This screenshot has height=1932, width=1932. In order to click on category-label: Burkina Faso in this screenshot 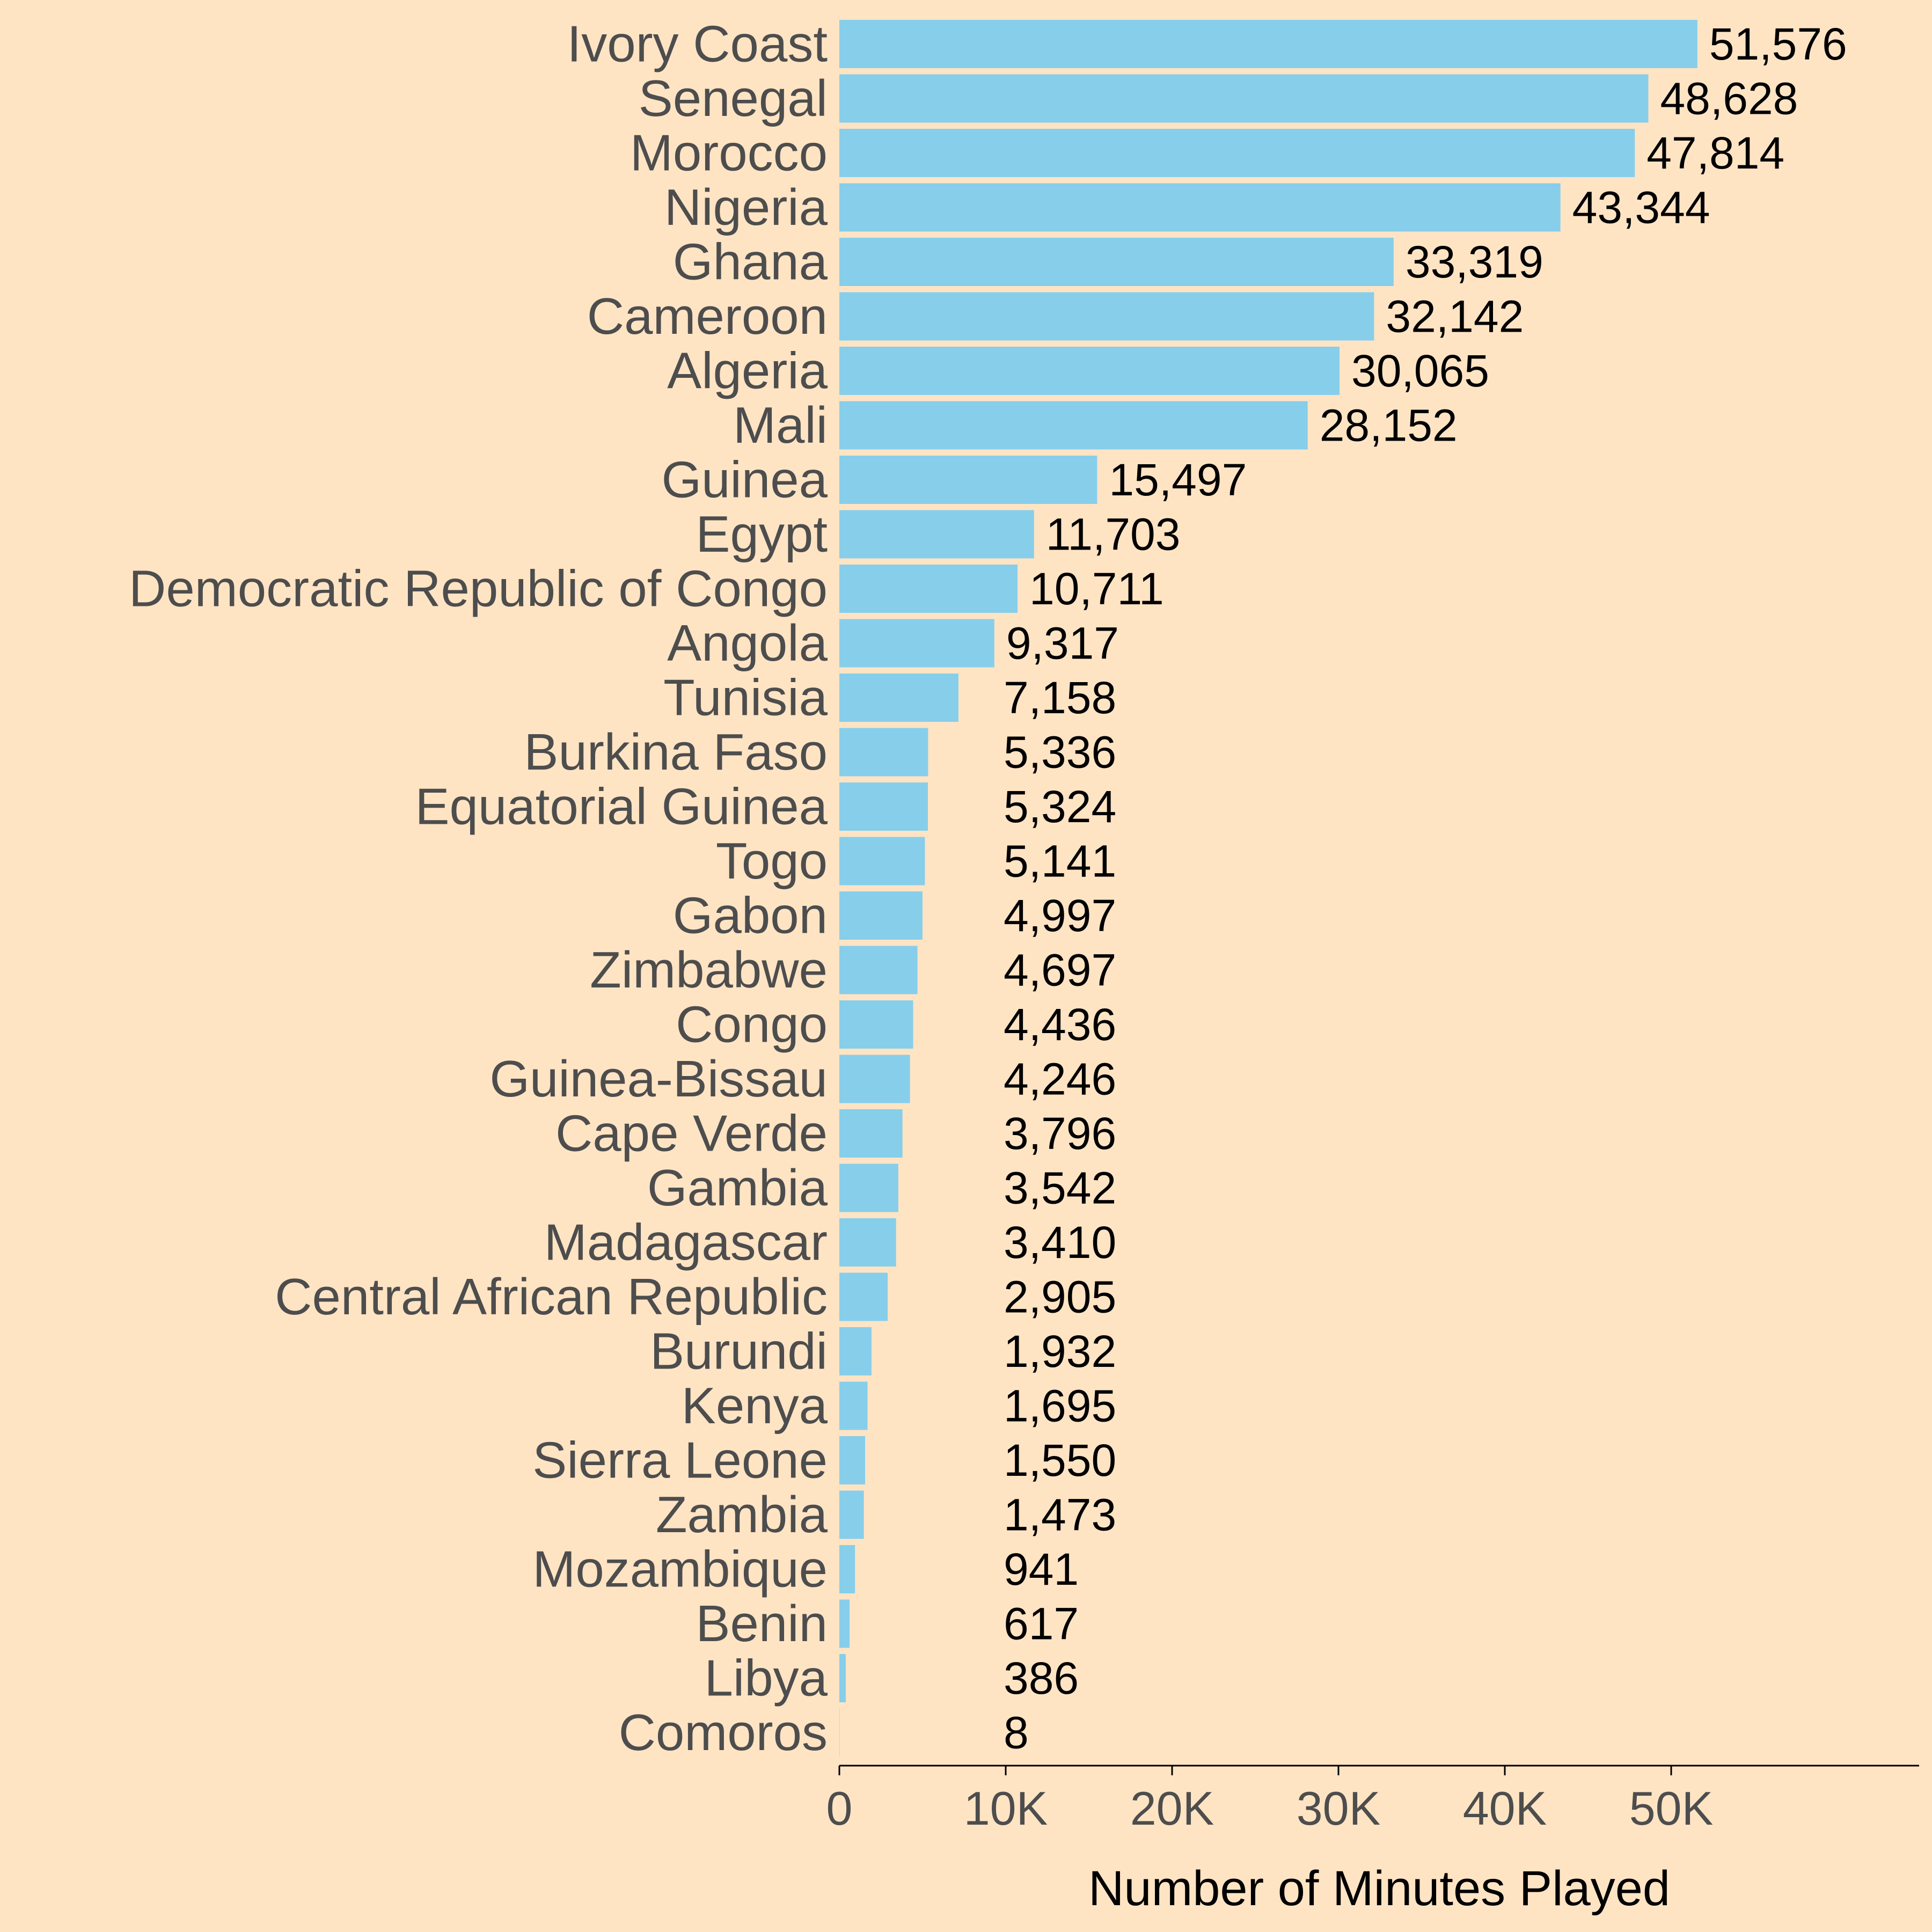, I will do `click(676, 752)`.